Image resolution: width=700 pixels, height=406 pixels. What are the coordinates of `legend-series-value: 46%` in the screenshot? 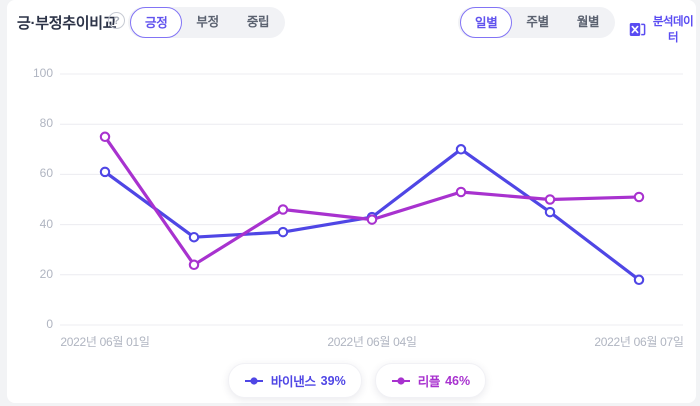 It's located at (458, 380).